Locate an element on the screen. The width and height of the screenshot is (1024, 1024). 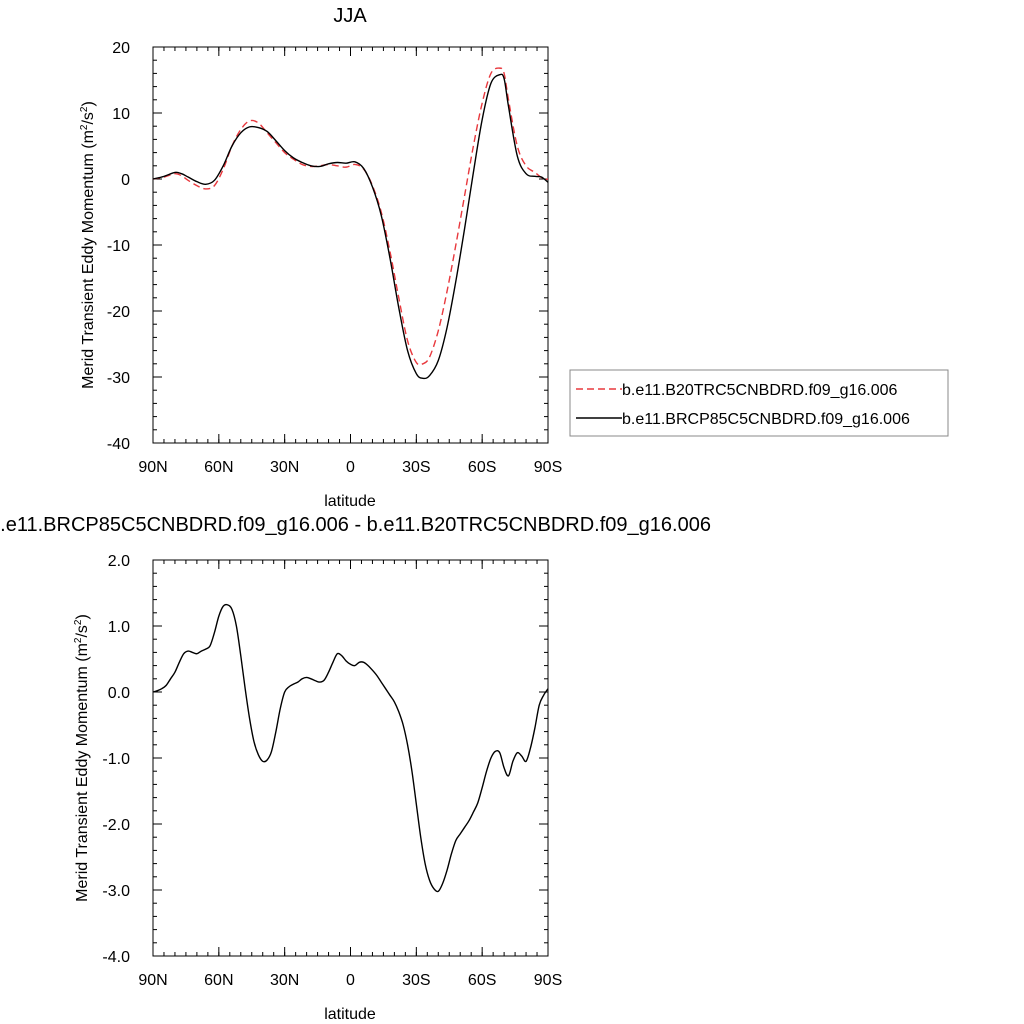
bottom-y-axis-label: Merid Transient Eddy Momentum (m2/s2) is located at coordinates (82, 758).